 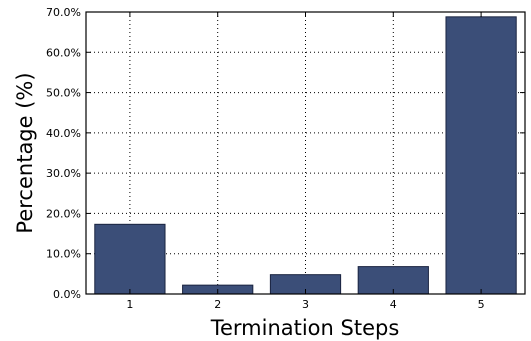 What do you see at coordinates (63, 213) in the screenshot?
I see `y-tick-label: 20.0%` at bounding box center [63, 213].